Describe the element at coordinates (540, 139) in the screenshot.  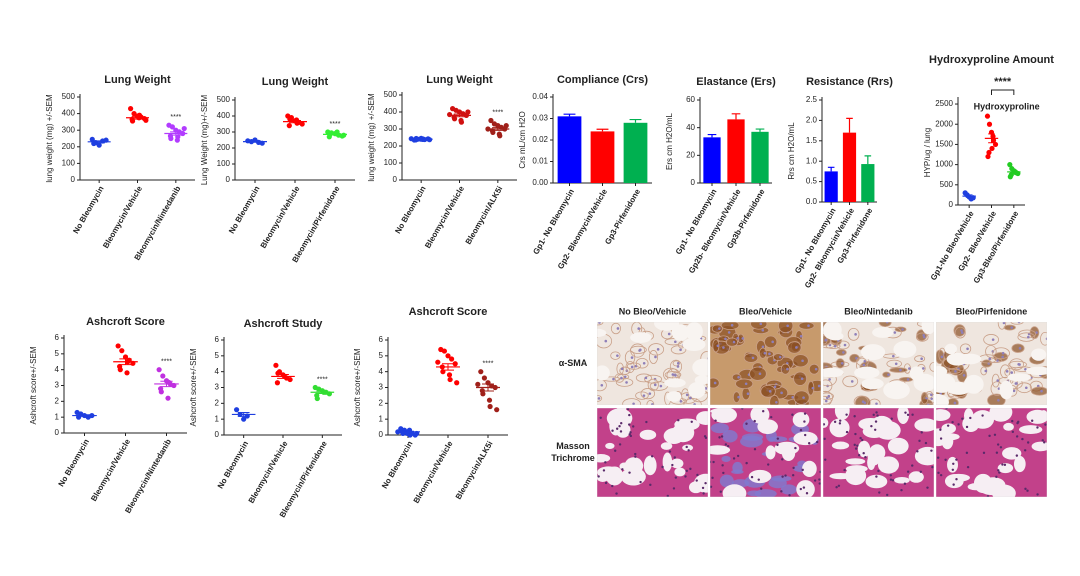
I see `y-tick-label: 0.02` at that location.